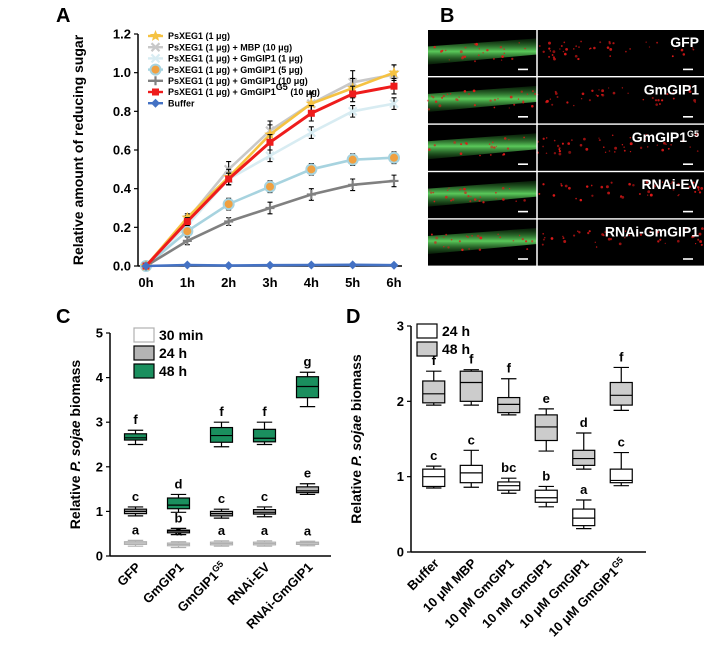 The width and height of the screenshot is (714, 663). I want to click on significance-letter: f, so click(509, 368).